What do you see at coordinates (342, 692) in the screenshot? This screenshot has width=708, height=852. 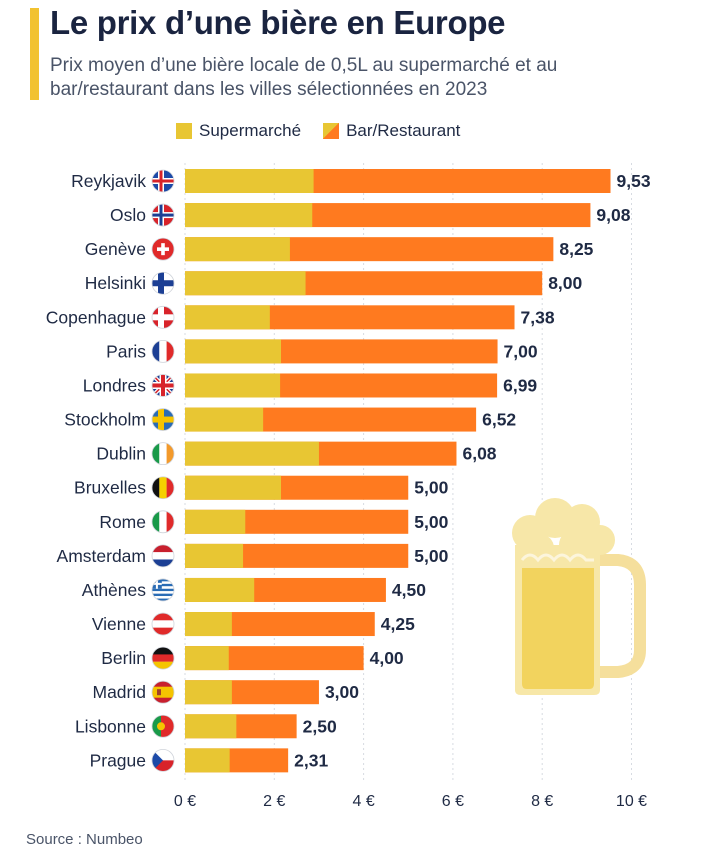 I see `value-label: 3,00` at bounding box center [342, 692].